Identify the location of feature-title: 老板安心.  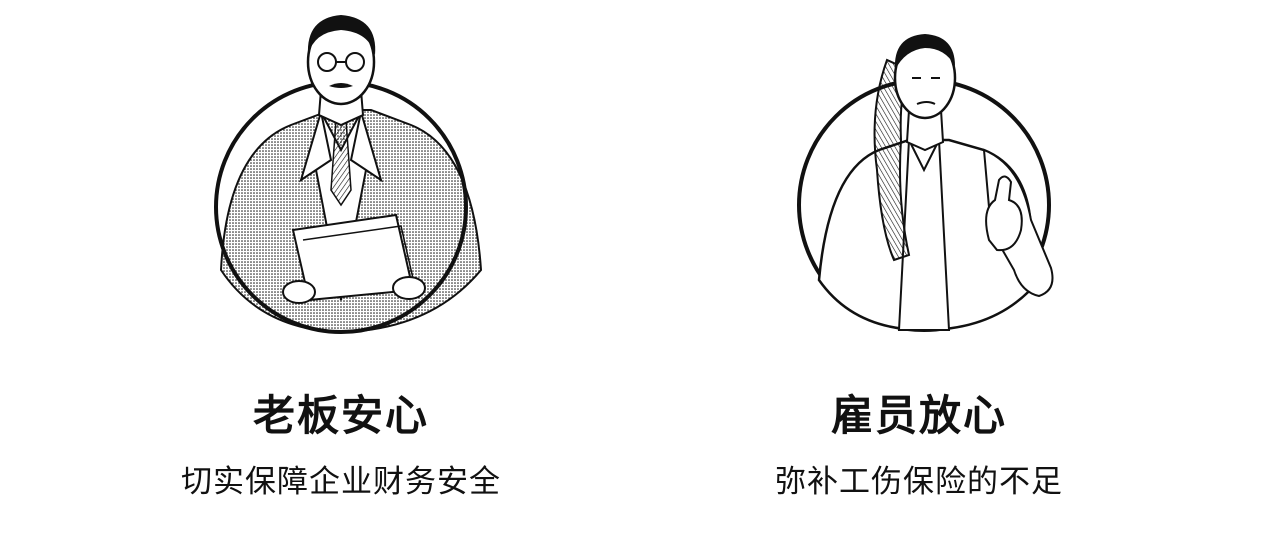
(340, 415).